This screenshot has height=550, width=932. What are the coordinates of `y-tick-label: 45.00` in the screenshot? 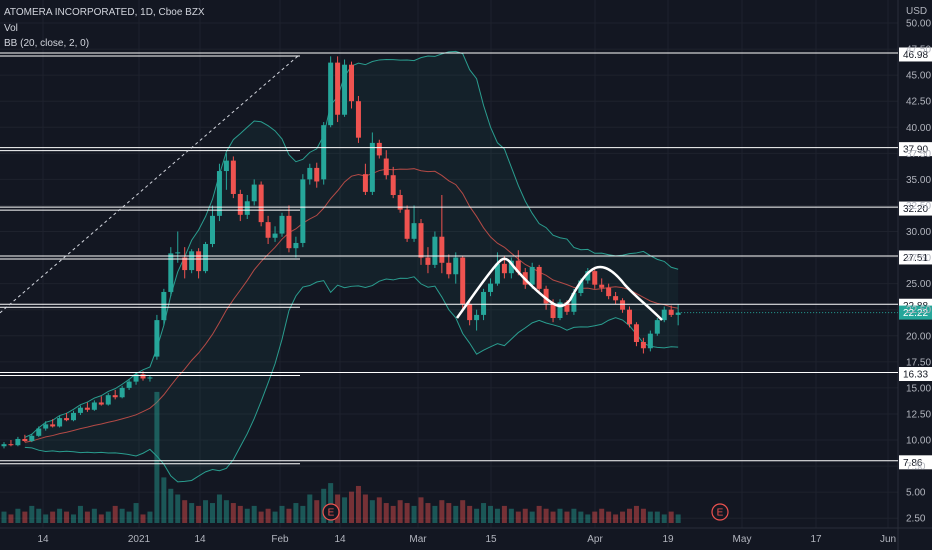 It's located at (918, 76).